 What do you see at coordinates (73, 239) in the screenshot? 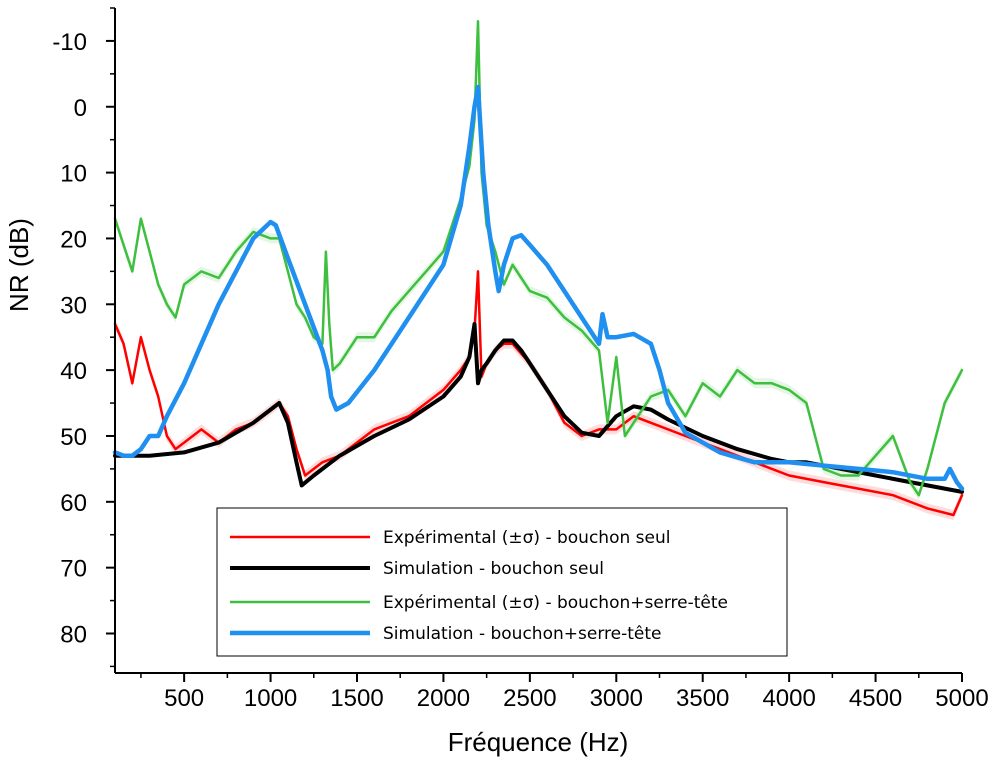
I see `y-tick-label: 20` at bounding box center [73, 239].